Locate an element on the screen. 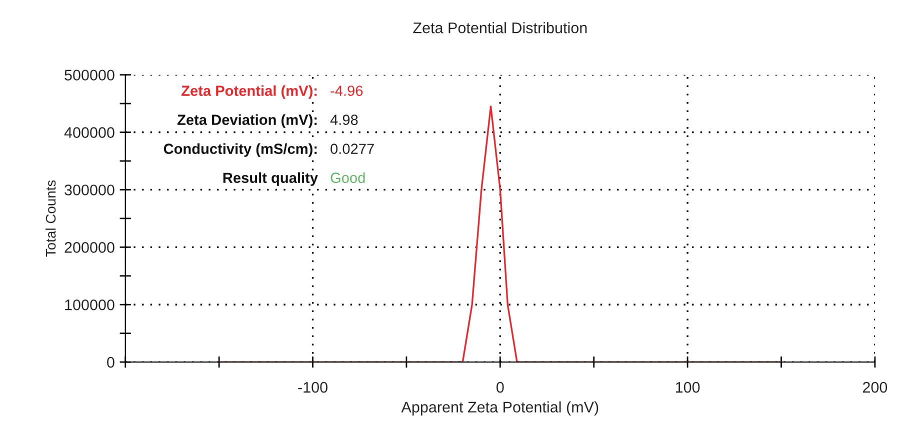 This screenshot has width=902, height=430. y-tick-label: 300000 is located at coordinates (89, 190).